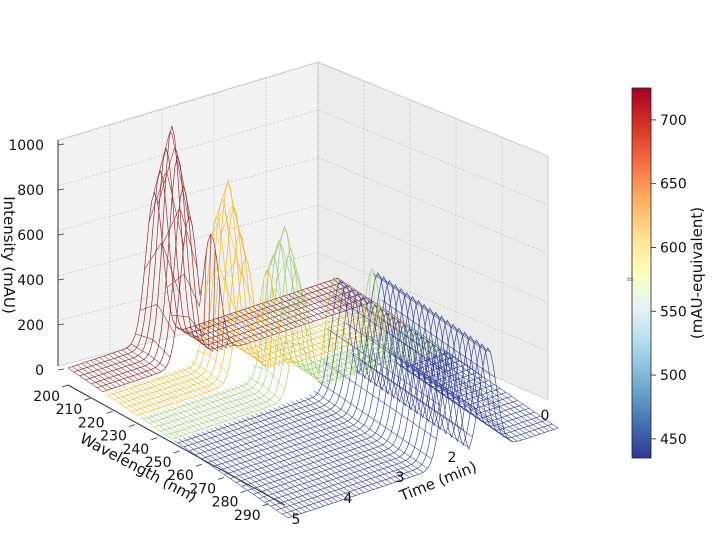 The image size is (715, 548). What do you see at coordinates (202, 489) in the screenshot?
I see `wavelength-tick-label: 270` at bounding box center [202, 489].